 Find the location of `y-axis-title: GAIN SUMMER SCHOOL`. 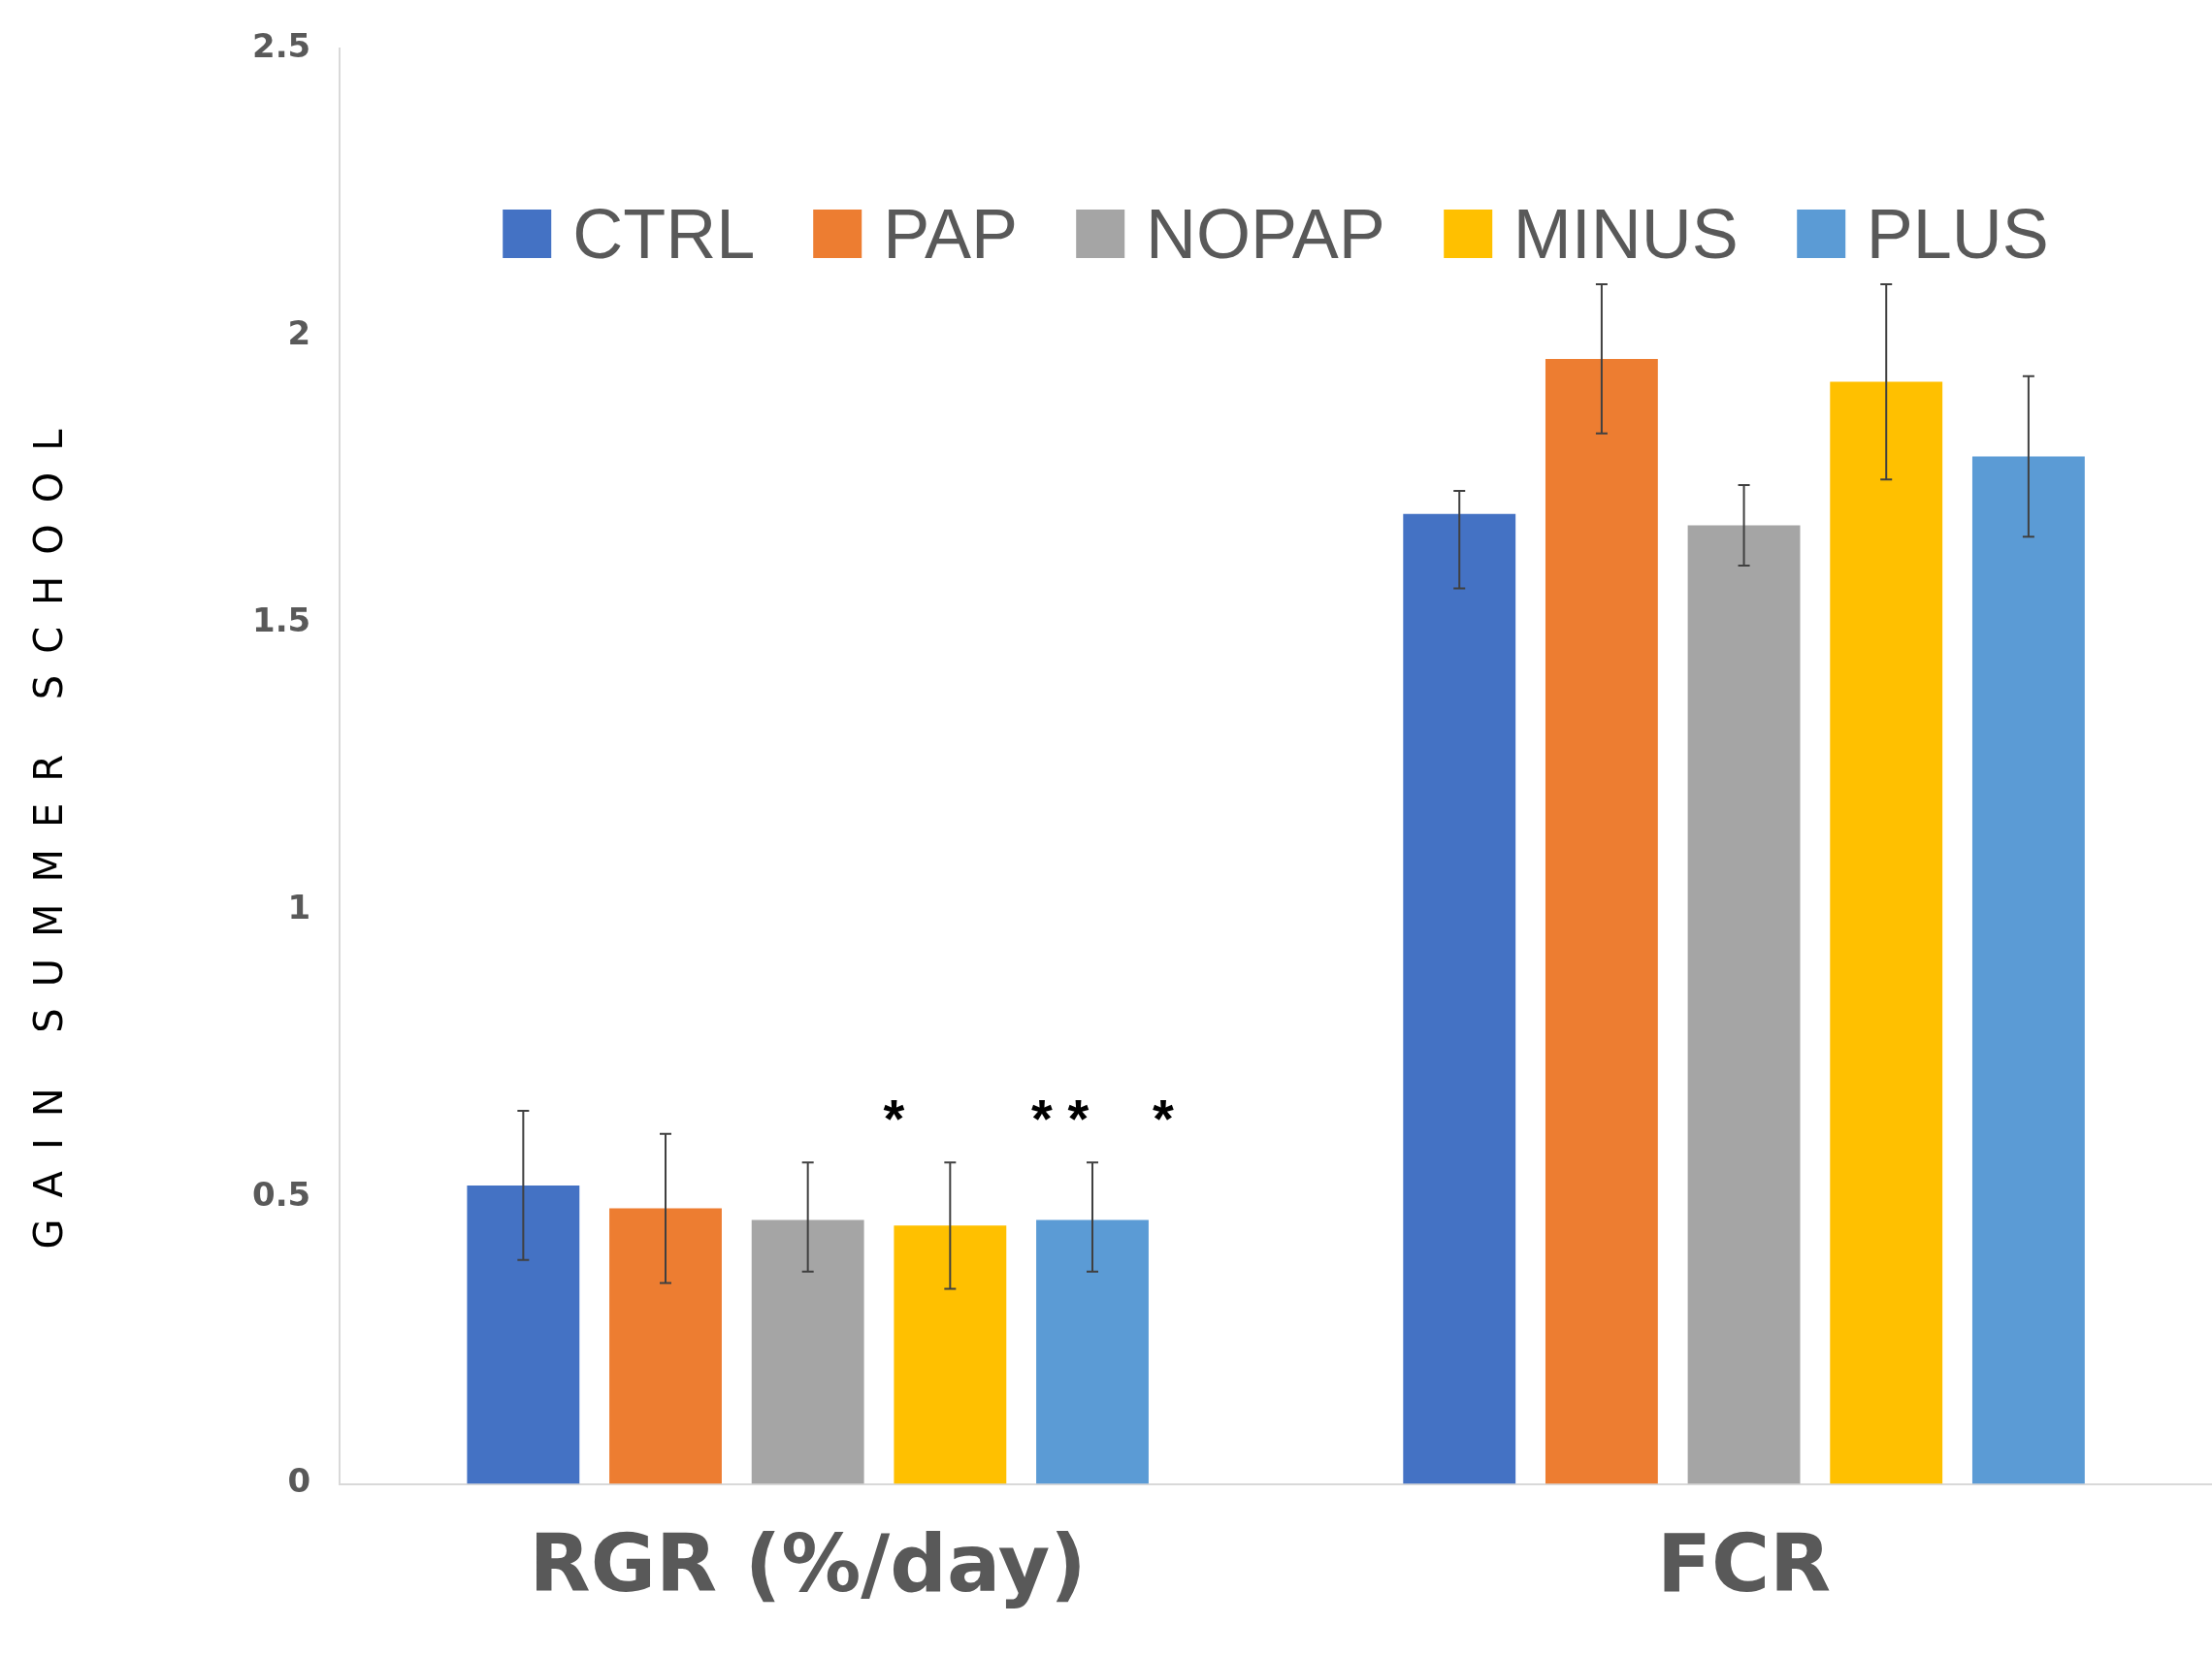

y-axis-title: GAIN SUMMER SCHOOL is located at coordinates (48, 828).